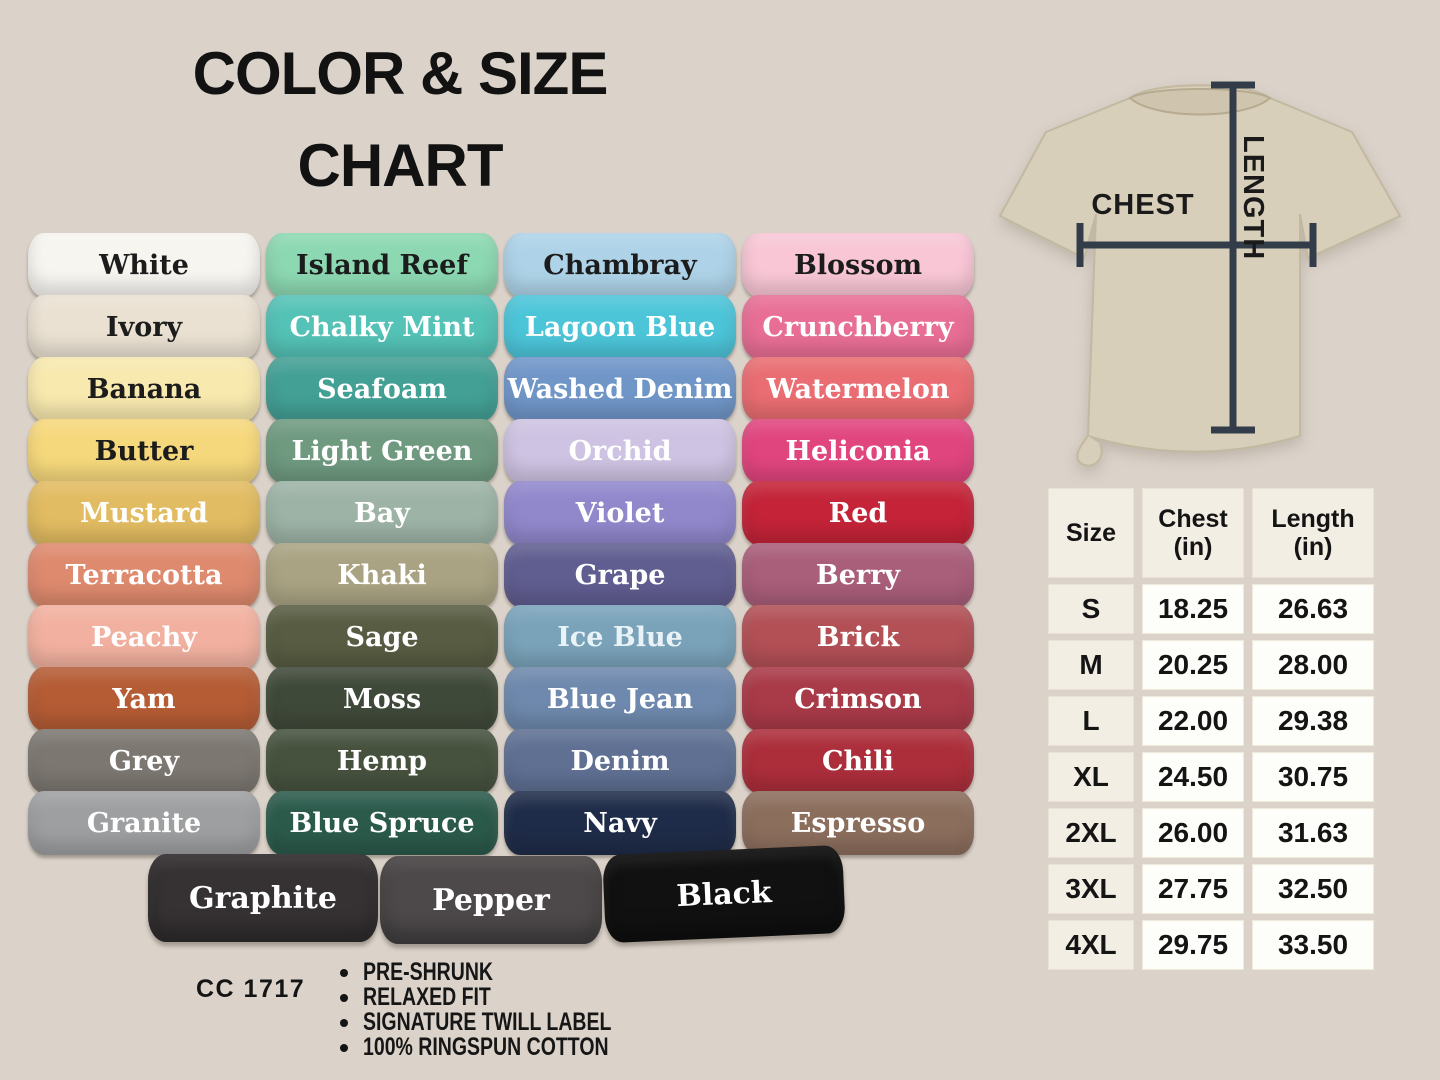 The image size is (1440, 1080). I want to click on swatch-blossom: Blossom, so click(858, 265).